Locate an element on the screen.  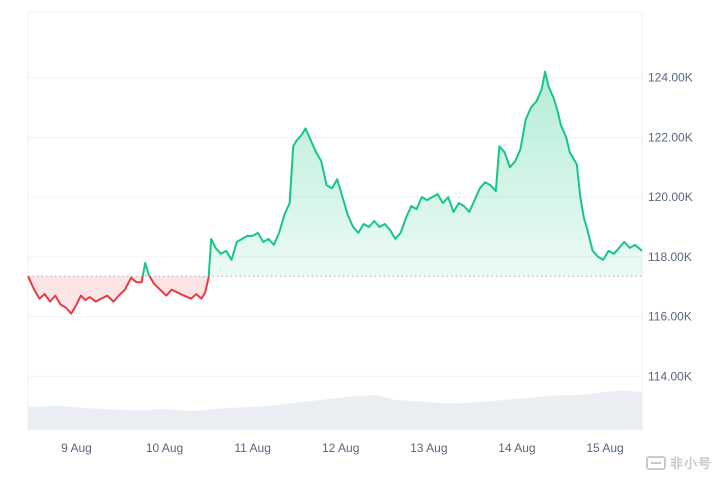
x-tick-label: 13 Aug is located at coordinates (428, 448).